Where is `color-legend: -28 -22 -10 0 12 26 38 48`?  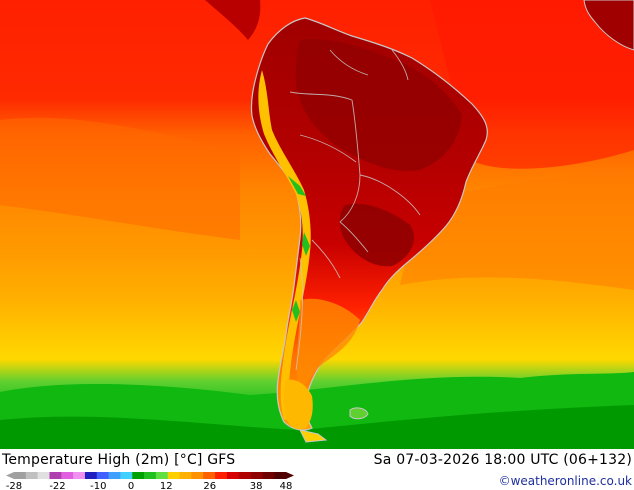
color-legend: -28 -22 -10 0 12 26 38 48 is located at coordinates (150, 481).